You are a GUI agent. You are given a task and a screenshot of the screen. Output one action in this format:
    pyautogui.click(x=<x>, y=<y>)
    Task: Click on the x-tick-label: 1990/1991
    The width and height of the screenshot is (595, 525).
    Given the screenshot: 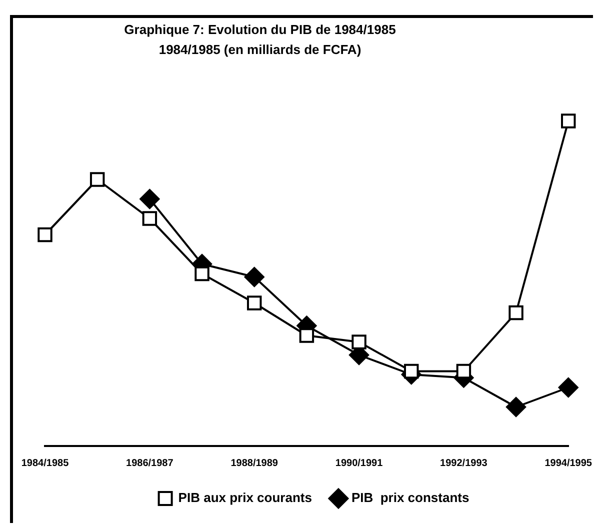 What is the action you would take?
    pyautogui.click(x=359, y=463)
    